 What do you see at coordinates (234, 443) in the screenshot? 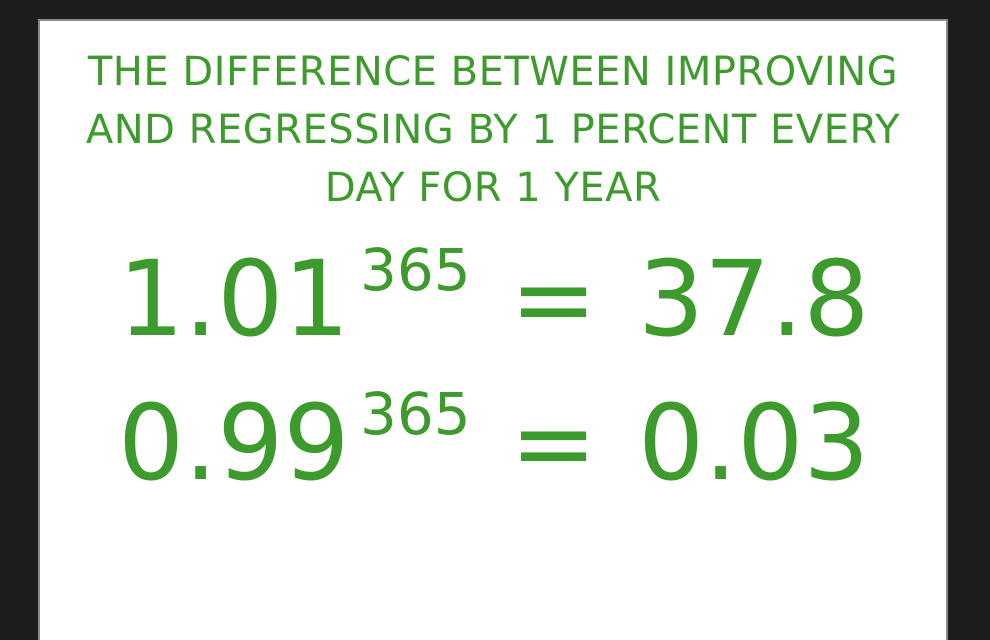
I see `equation-base: 0.99` at bounding box center [234, 443].